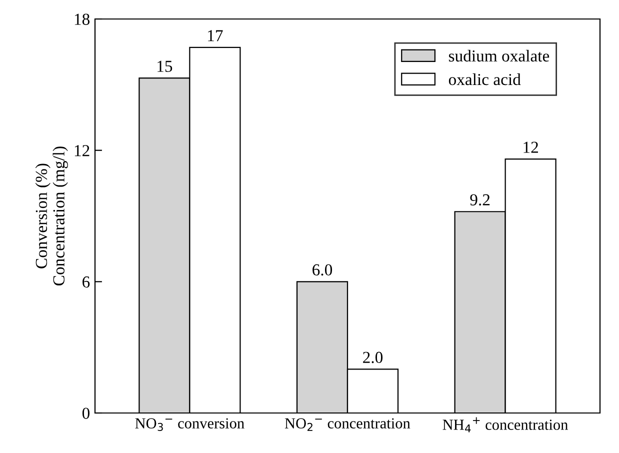 The height and width of the screenshot is (453, 619). Describe the element at coordinates (165, 66) in the screenshot. I see `data-label: 15` at that location.